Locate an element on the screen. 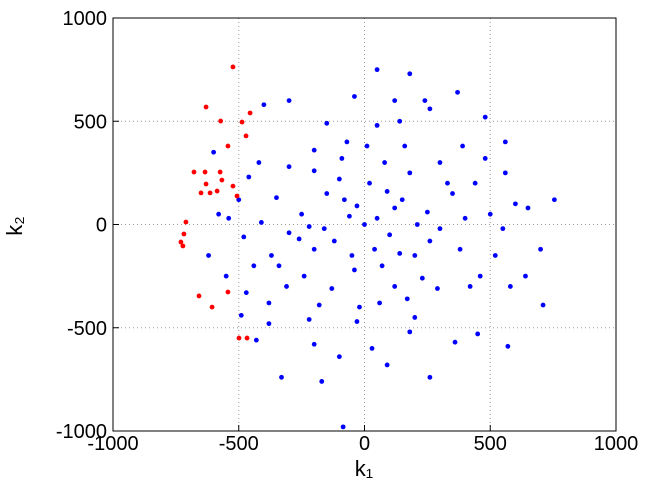 The height and width of the screenshot is (494, 651). x-tick-label: -500 is located at coordinates (239, 444).